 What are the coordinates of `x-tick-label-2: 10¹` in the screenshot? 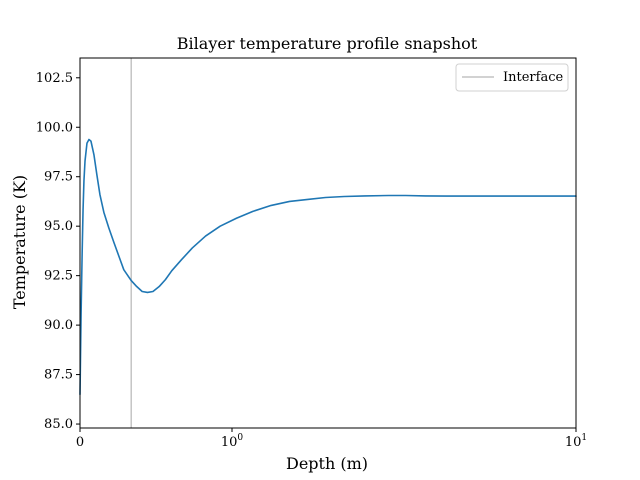 It's located at (576, 441).